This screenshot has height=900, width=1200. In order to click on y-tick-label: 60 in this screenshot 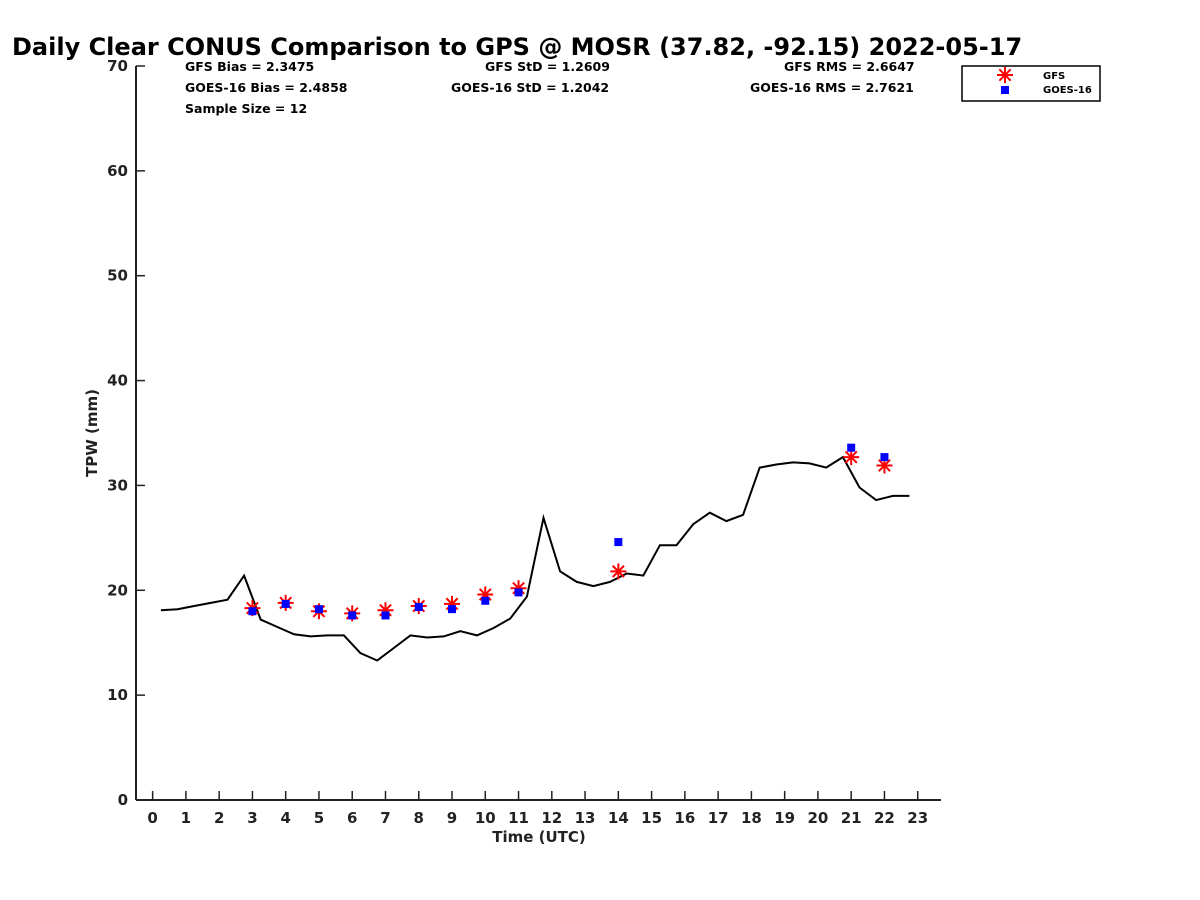, I will do `click(117, 171)`.